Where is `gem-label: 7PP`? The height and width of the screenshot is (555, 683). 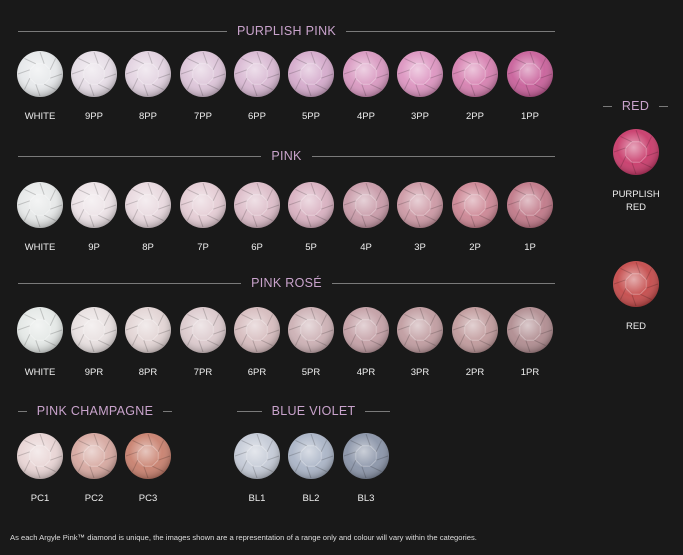 gem-label: 7PP is located at coordinates (203, 116).